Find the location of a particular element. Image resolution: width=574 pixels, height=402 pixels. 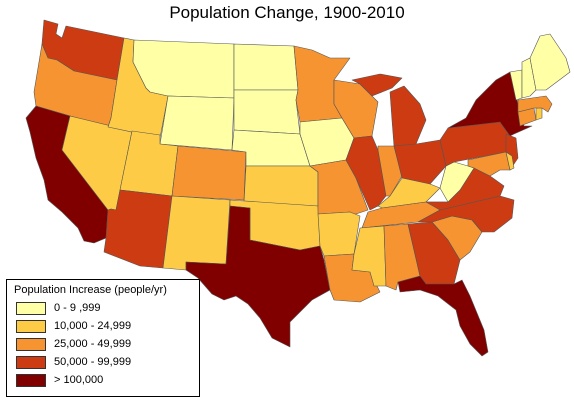

state-maine is located at coordinates (550, 62).